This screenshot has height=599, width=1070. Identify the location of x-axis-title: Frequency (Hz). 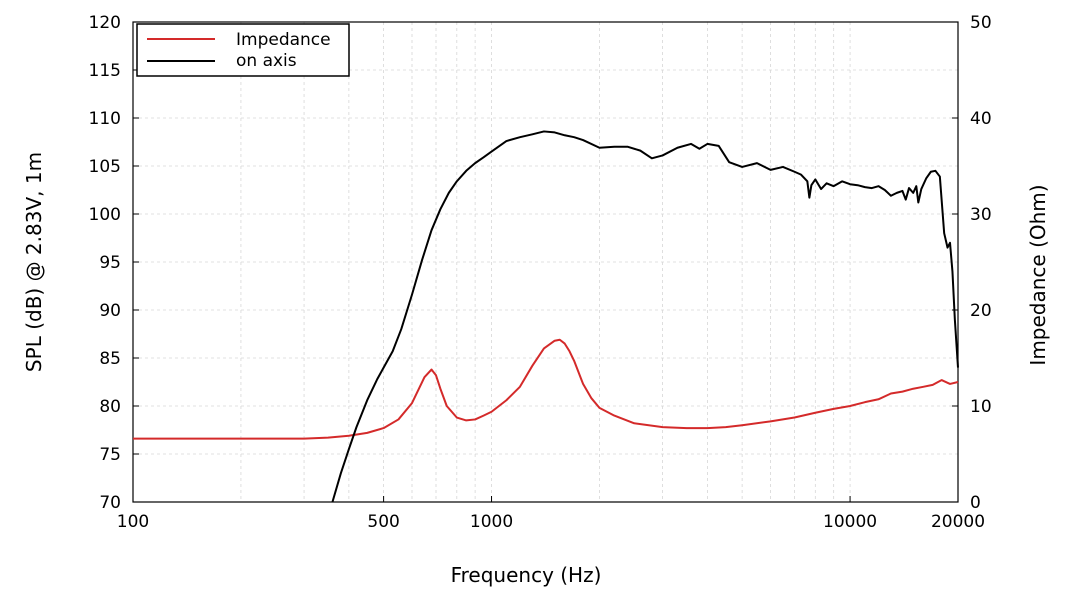
(526, 575).